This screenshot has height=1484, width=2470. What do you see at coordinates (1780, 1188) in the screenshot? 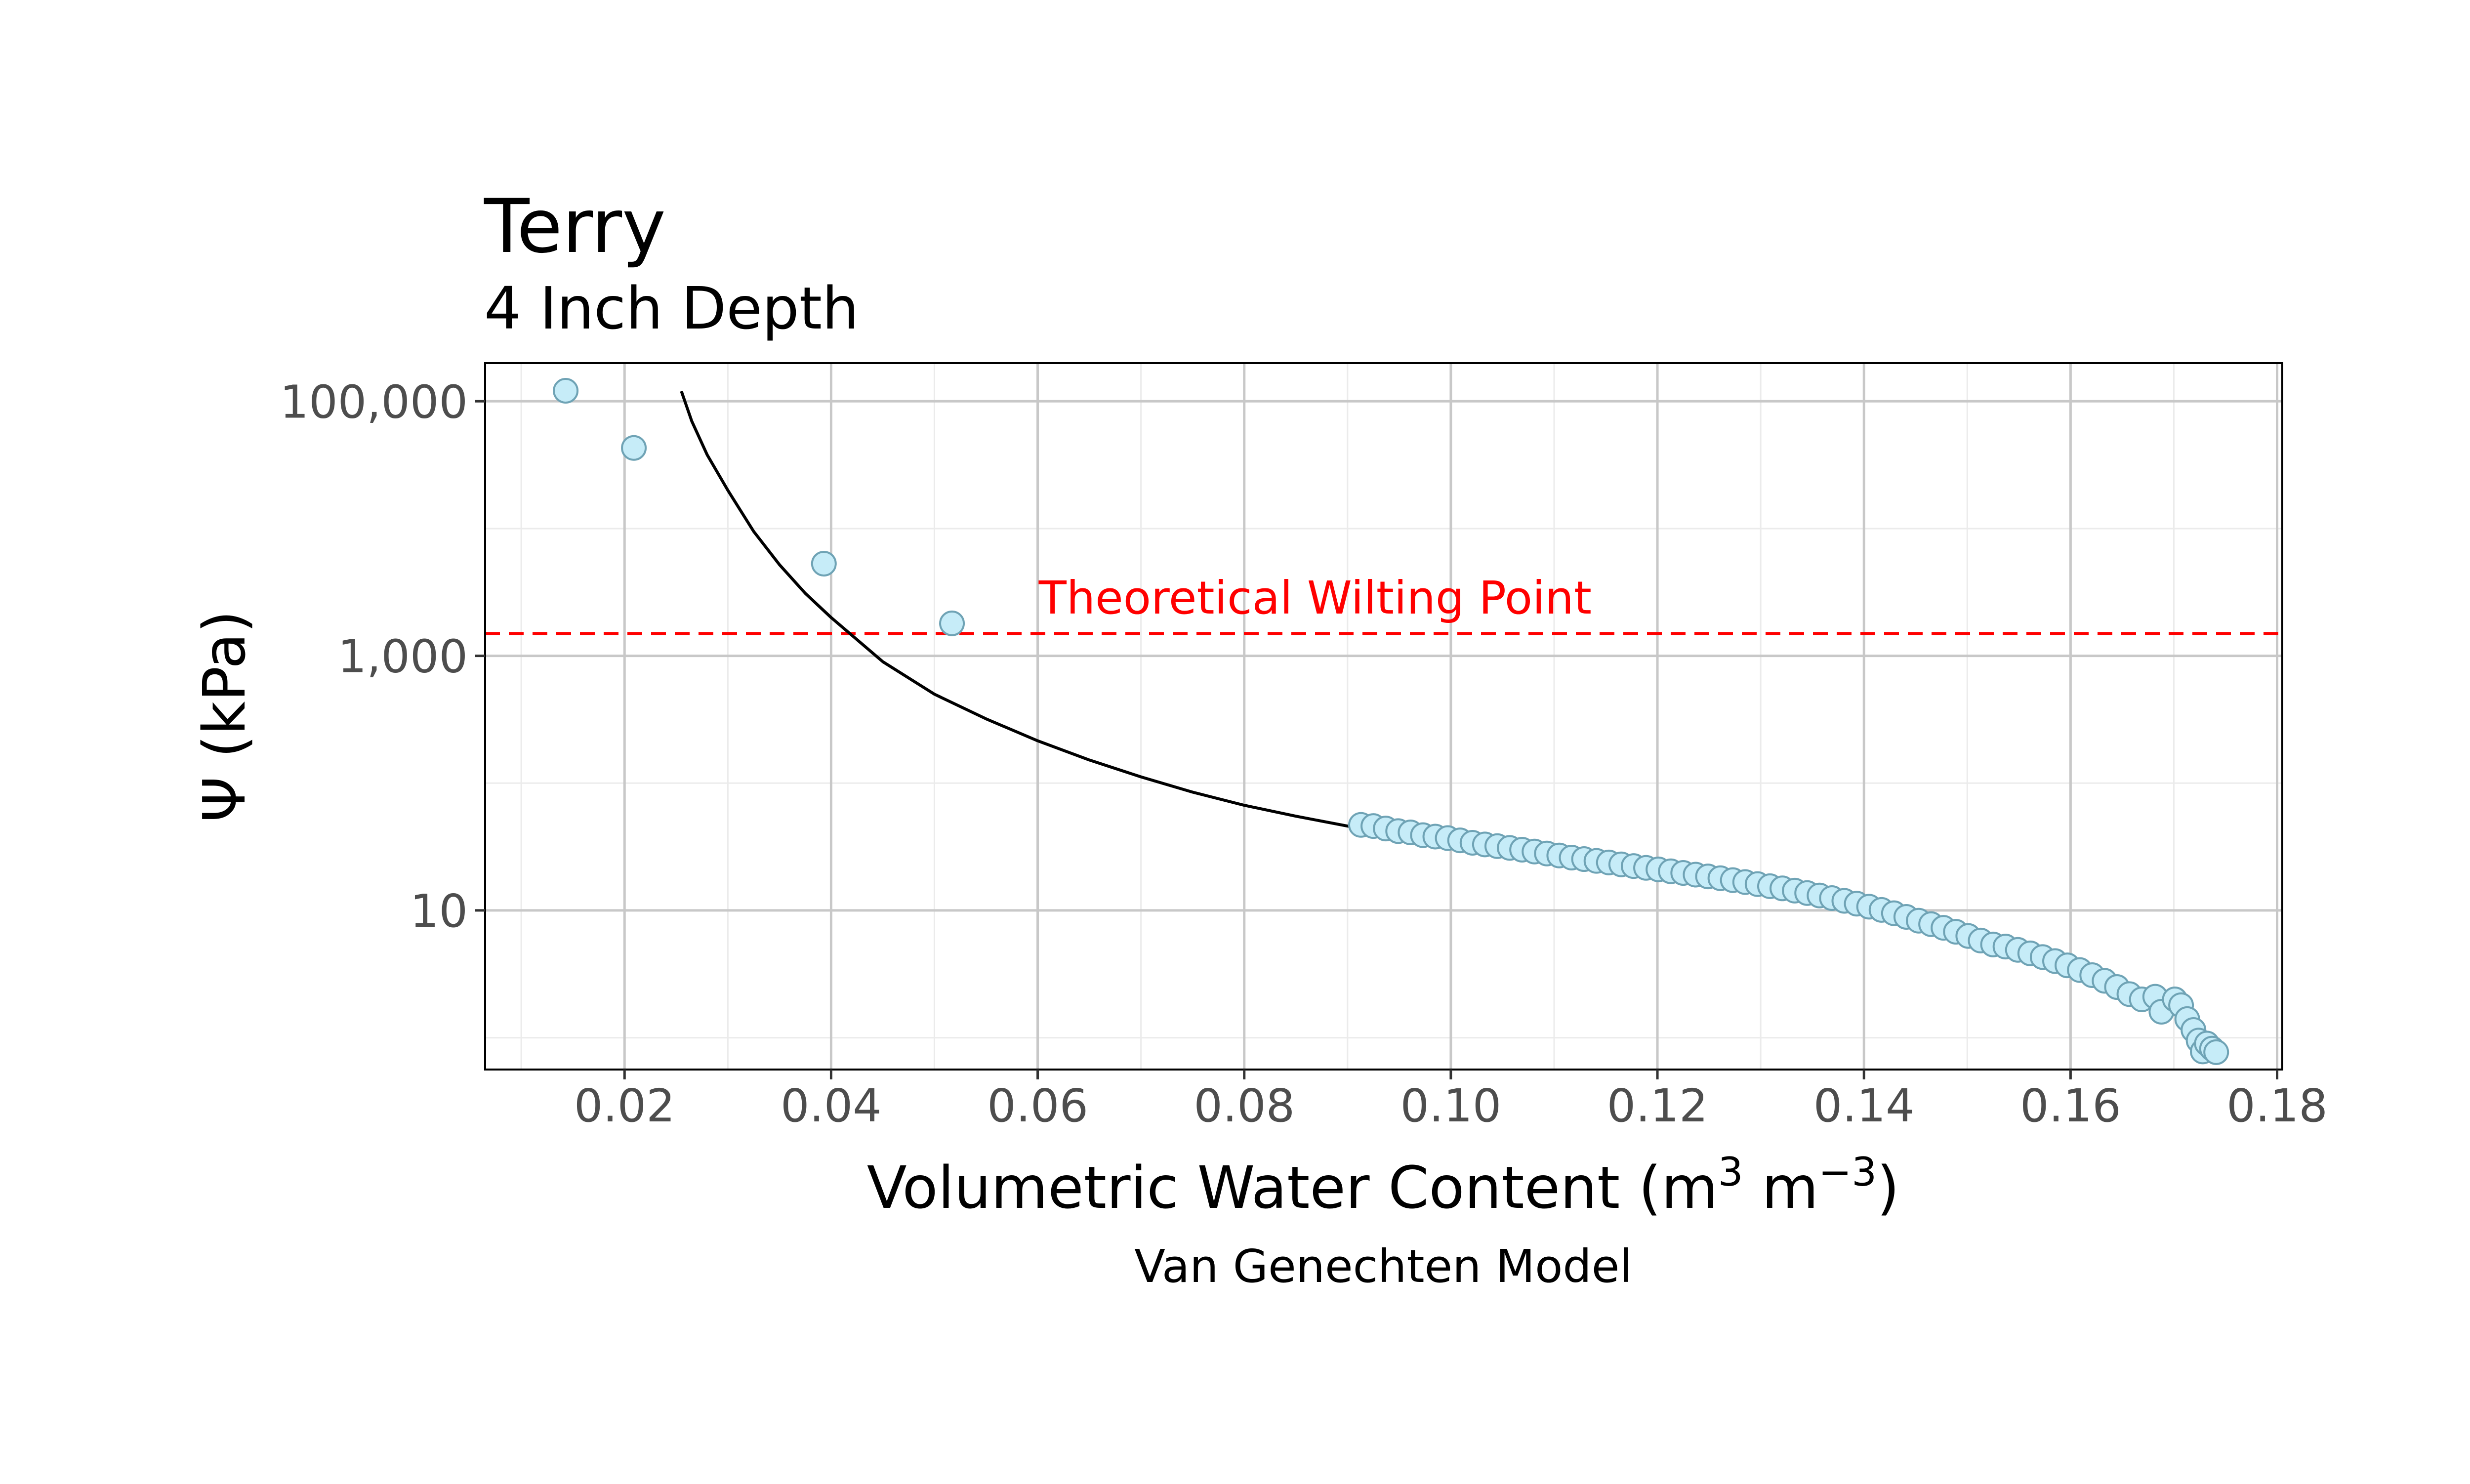
I see `x-axis-title-mid: m` at bounding box center [1780, 1188].